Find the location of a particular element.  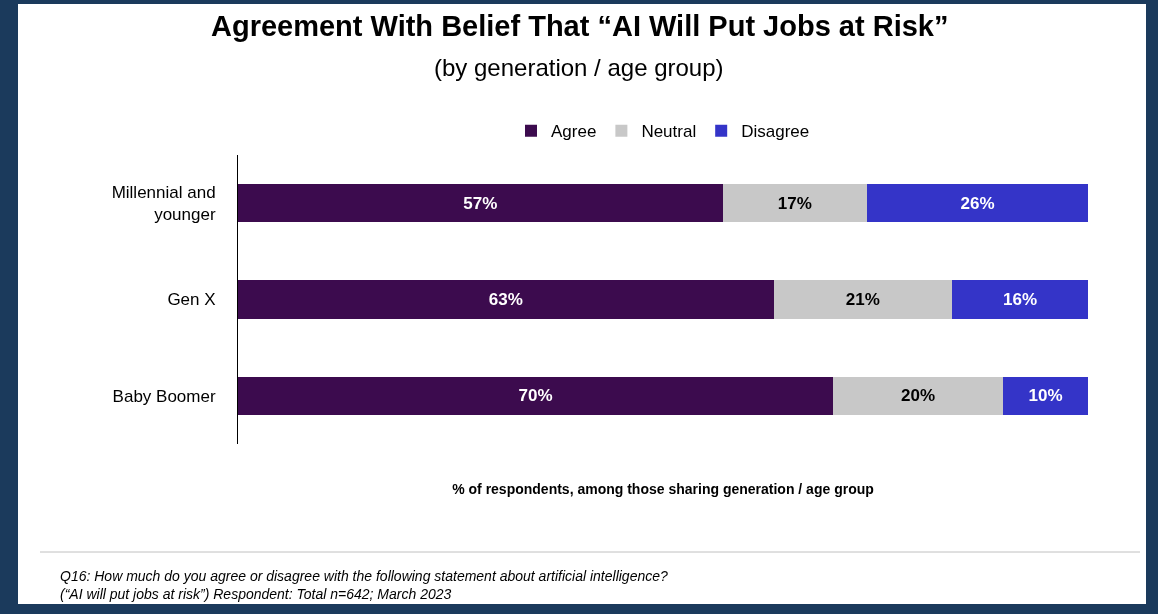

text: Q16: How much do you agree or disagree with the following statement about artificial intelligence? (“AI will put jobs at risk”) Respondent: Total n=642; March 2023 is located at coordinates (364, 585).